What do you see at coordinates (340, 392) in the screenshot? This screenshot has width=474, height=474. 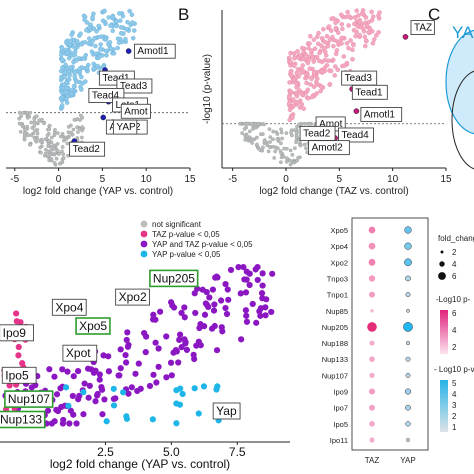 I see `row-label: Ipo9` at bounding box center [340, 392].